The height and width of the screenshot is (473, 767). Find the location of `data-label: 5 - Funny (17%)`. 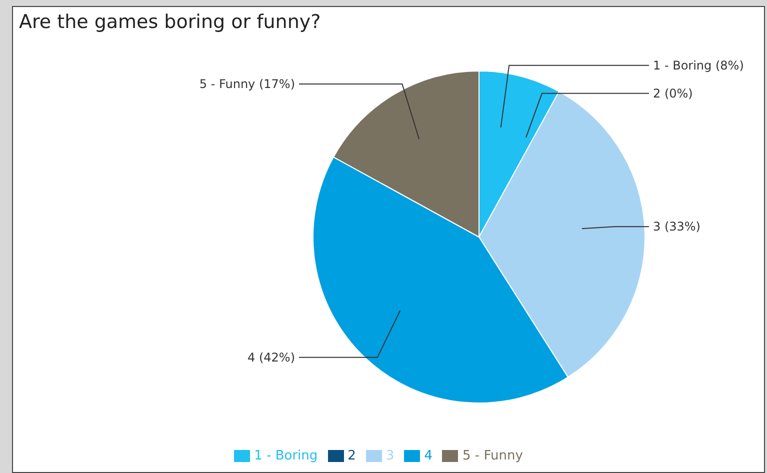

data-label: 5 - Funny (17%) is located at coordinates (247, 83).